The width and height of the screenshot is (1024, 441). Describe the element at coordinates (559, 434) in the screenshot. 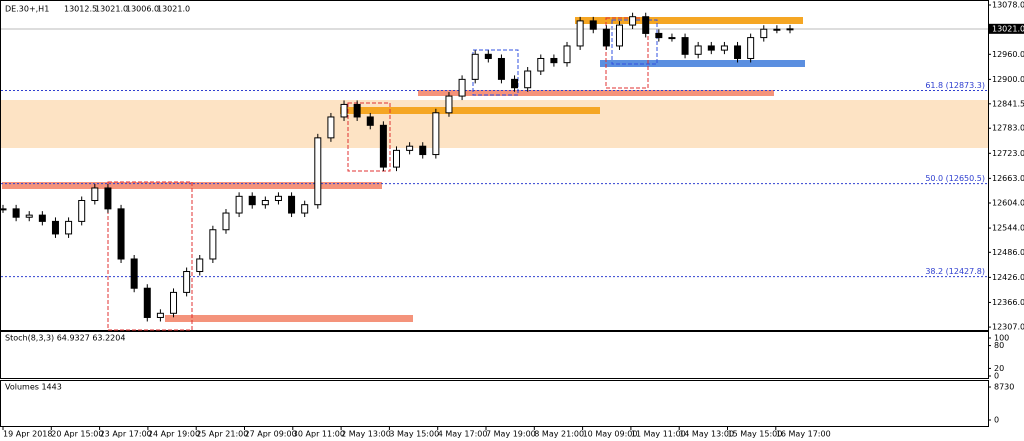

I see `x-tick-label: 8 May 21:00` at that location.